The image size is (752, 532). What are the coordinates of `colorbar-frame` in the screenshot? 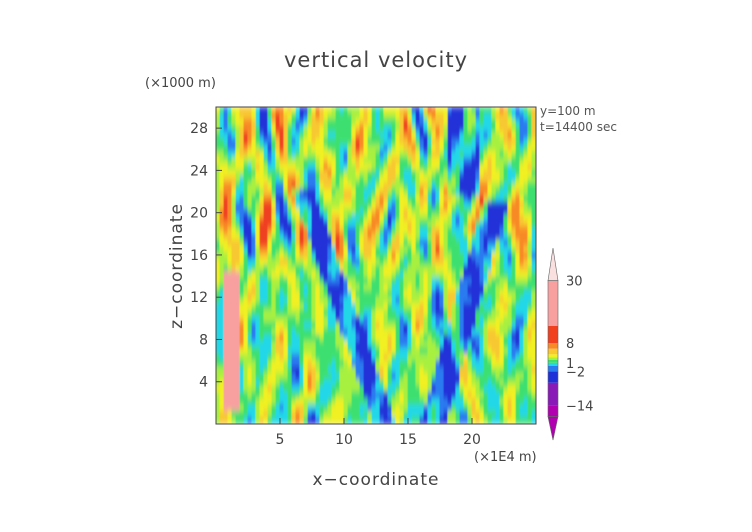 It's located at (553, 348).